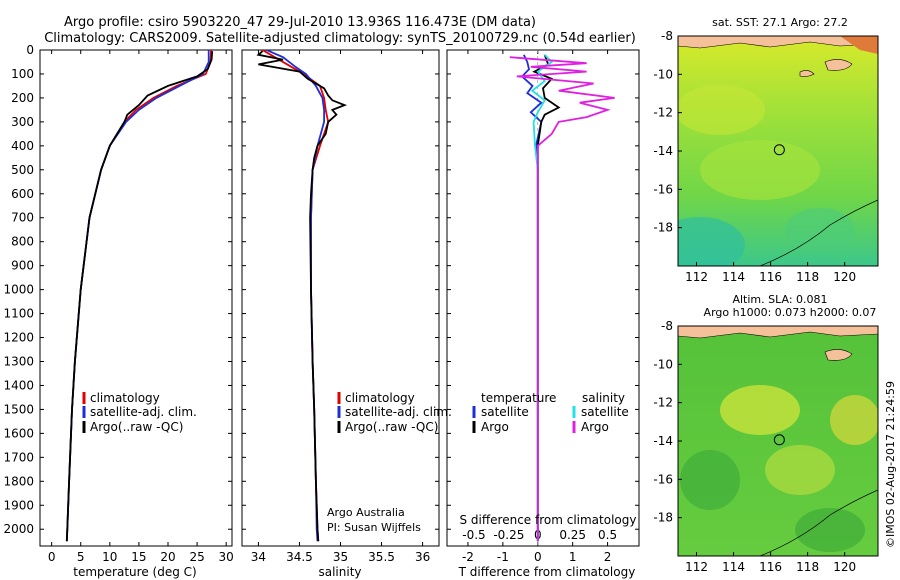  I want to click on annotation-pi: PI: Susan Wijffels, so click(374, 527).